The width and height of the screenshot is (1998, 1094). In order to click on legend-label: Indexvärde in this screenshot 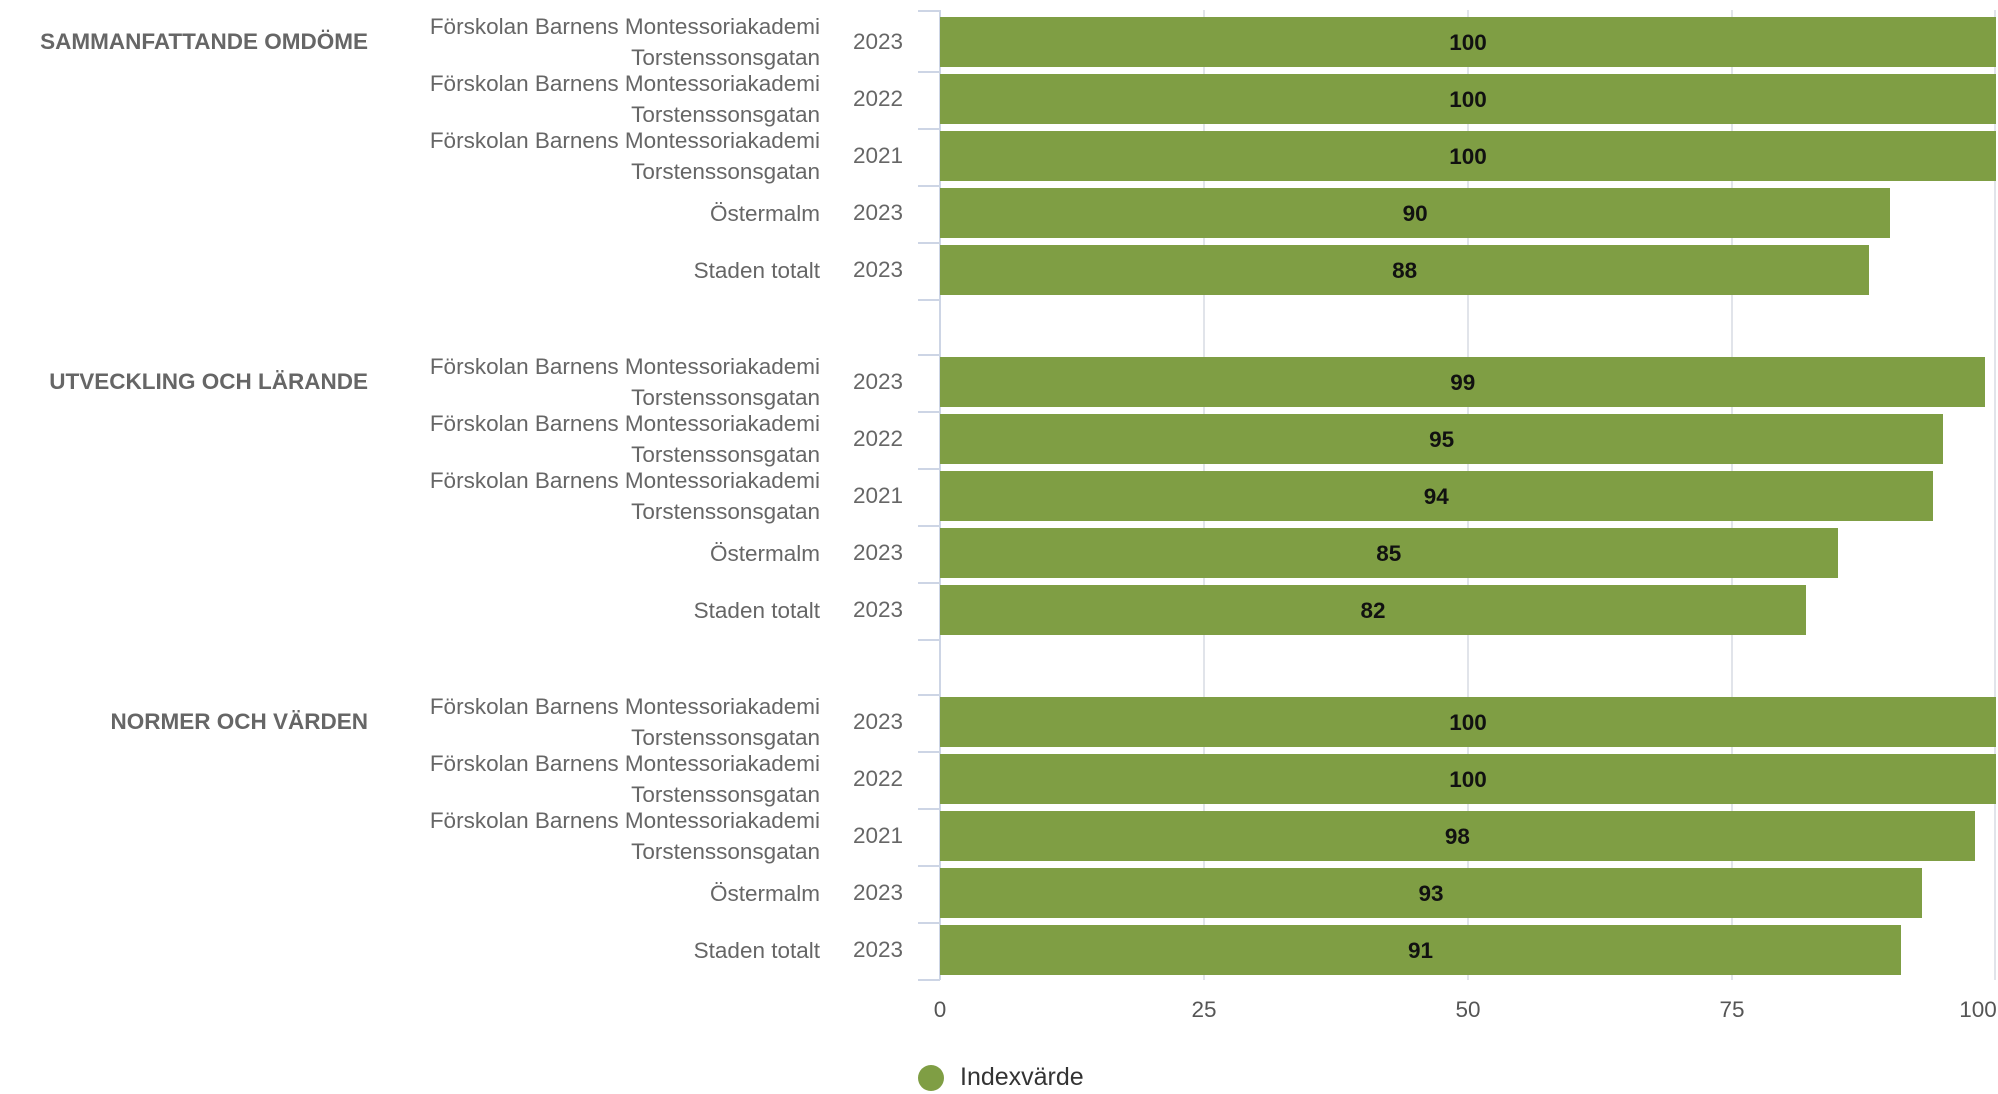, I will do `click(1022, 1077)`.